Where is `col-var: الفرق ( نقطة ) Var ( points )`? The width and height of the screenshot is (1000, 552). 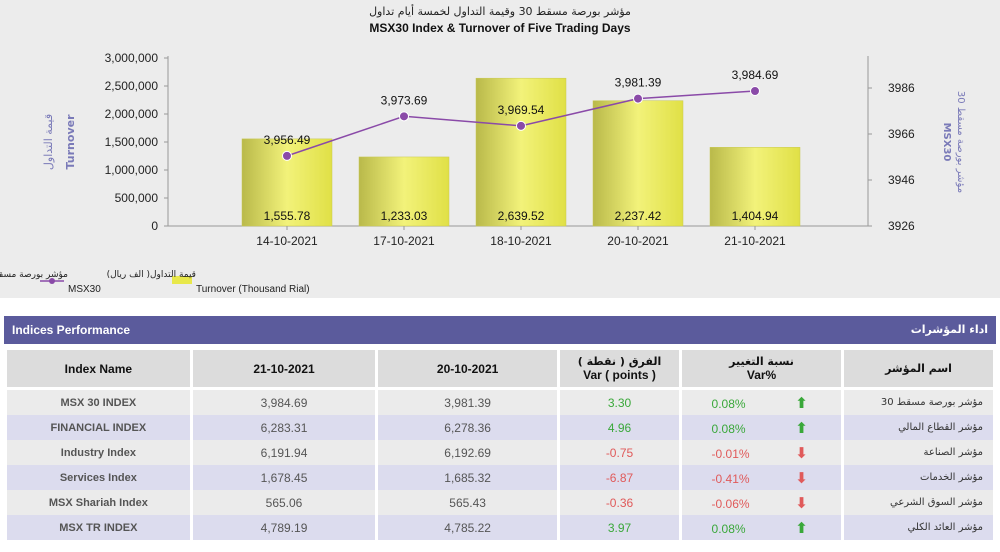
col-var: الفرق ( نقطة ) Var ( points ) is located at coordinates (619, 370).